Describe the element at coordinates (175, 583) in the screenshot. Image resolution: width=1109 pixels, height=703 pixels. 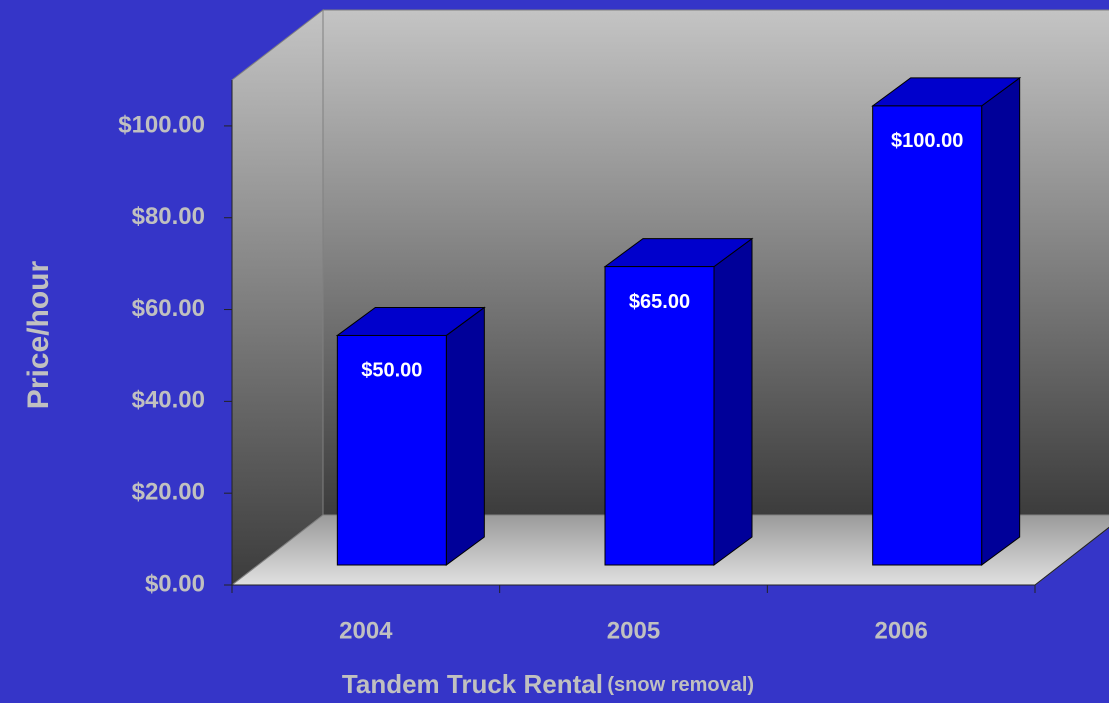
I see `y-tick-label: $0.00` at that location.